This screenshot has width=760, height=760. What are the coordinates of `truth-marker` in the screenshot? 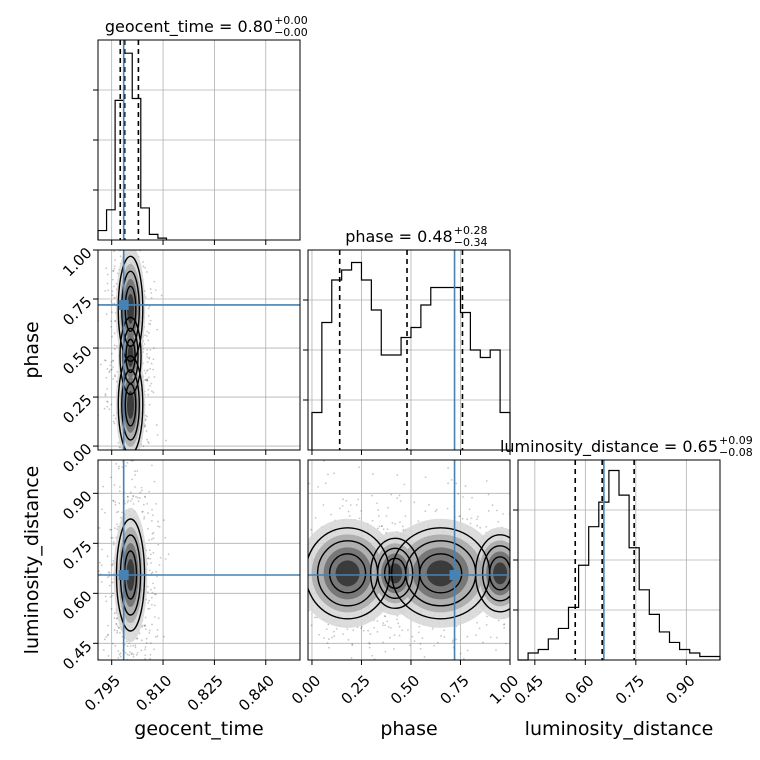 It's located at (454, 575).